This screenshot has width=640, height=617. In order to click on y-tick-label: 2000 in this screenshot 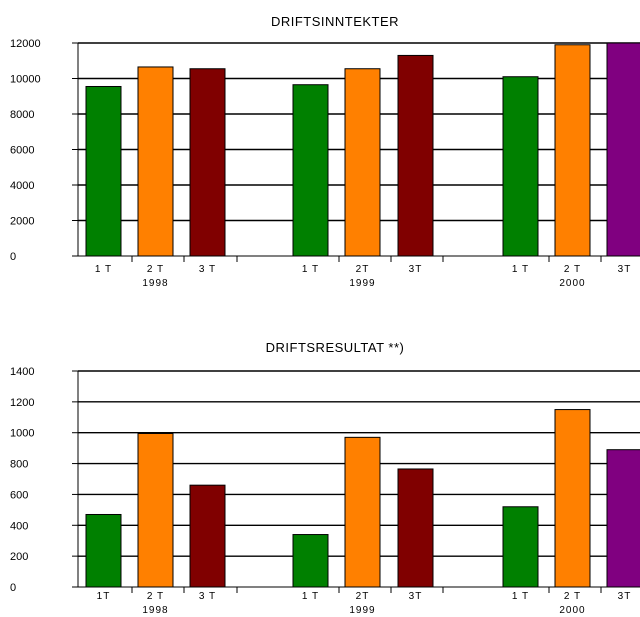, I will do `click(22, 222)`.